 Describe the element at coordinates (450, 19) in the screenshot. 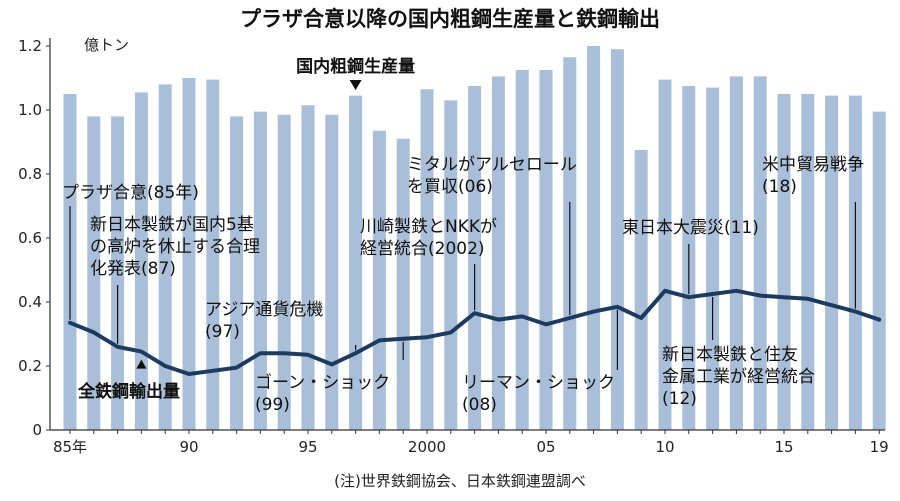

I see `chart-title: プラザ合意以降の国内粗鋼生産量と鉄鋼輸出` at that location.